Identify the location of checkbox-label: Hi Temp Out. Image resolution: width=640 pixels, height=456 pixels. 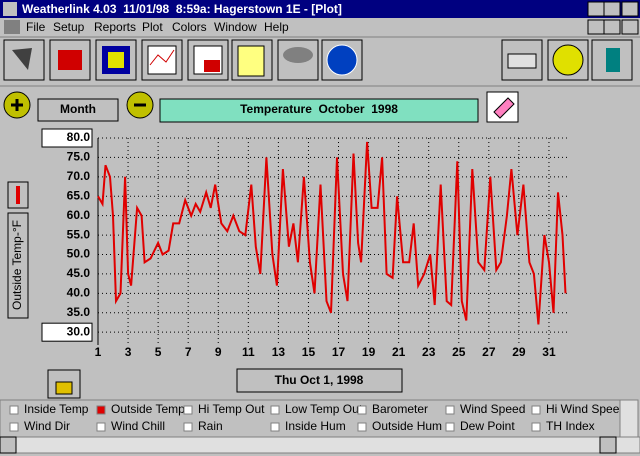
(231, 409).